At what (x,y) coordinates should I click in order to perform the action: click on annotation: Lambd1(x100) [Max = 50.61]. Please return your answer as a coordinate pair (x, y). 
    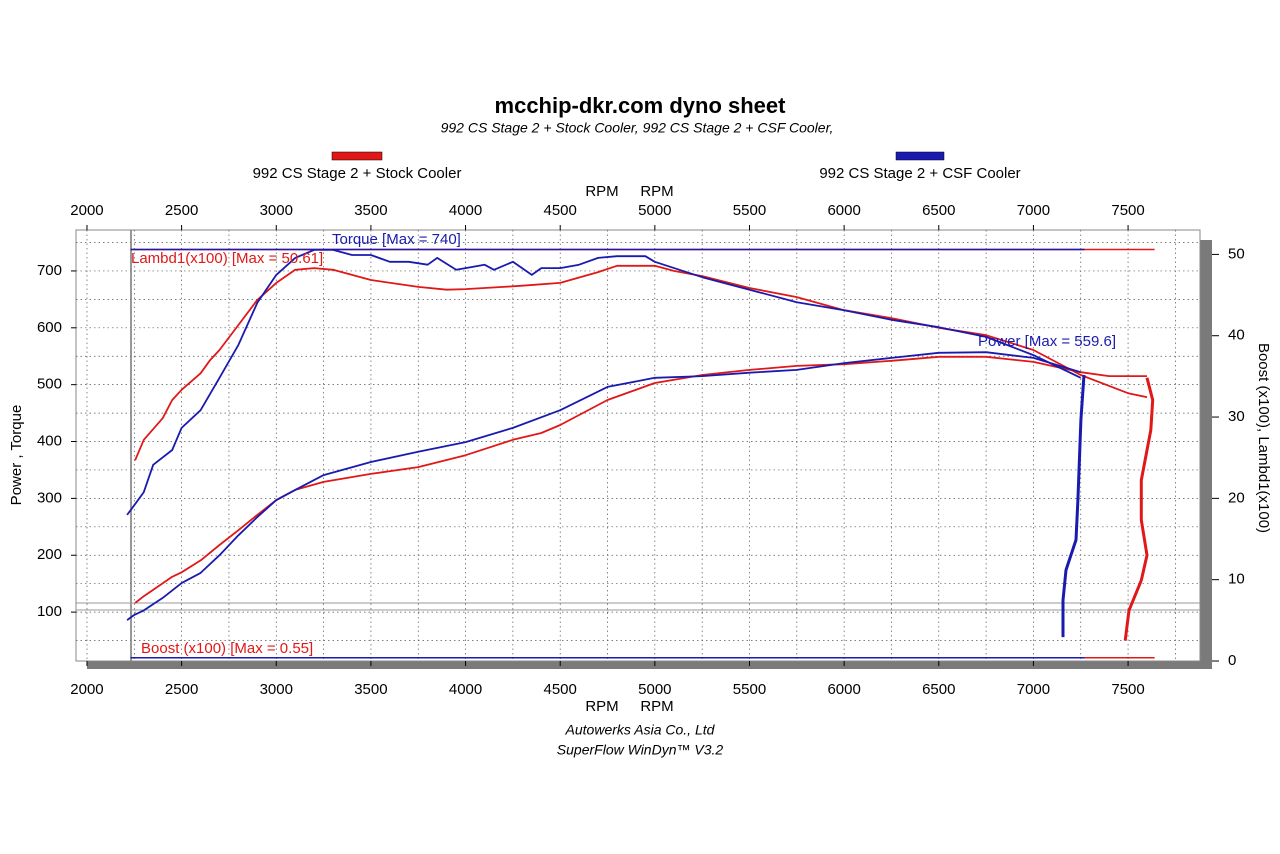
    Looking at the image, I should click on (227, 258).